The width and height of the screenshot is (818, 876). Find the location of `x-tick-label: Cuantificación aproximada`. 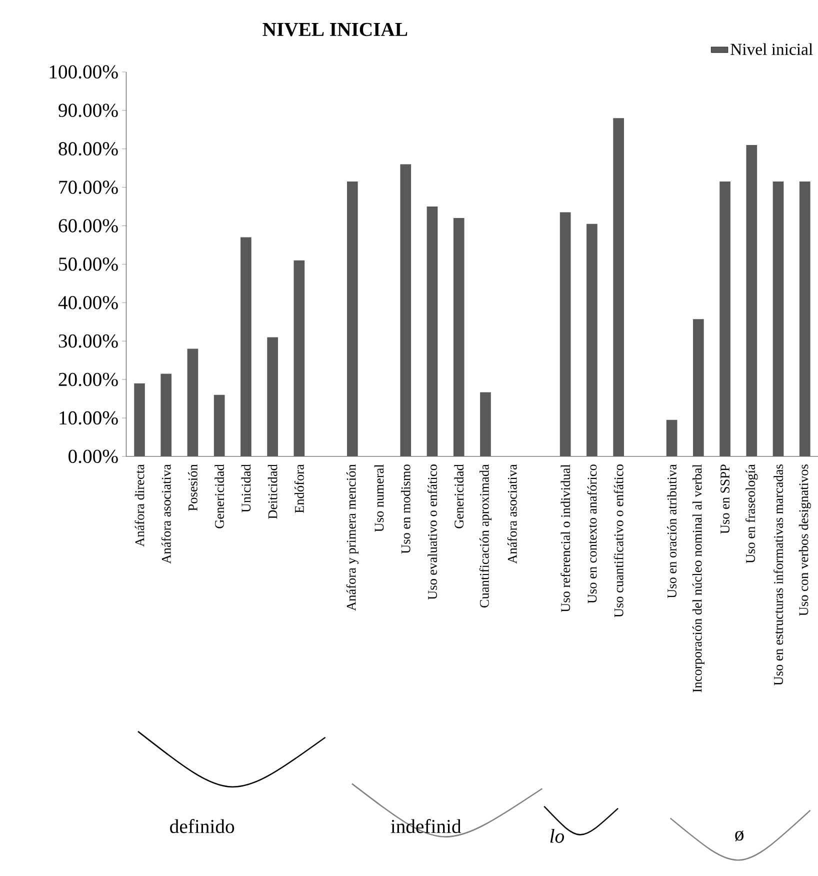

x-tick-label: Cuantificación aproximada is located at coordinates (485, 536).